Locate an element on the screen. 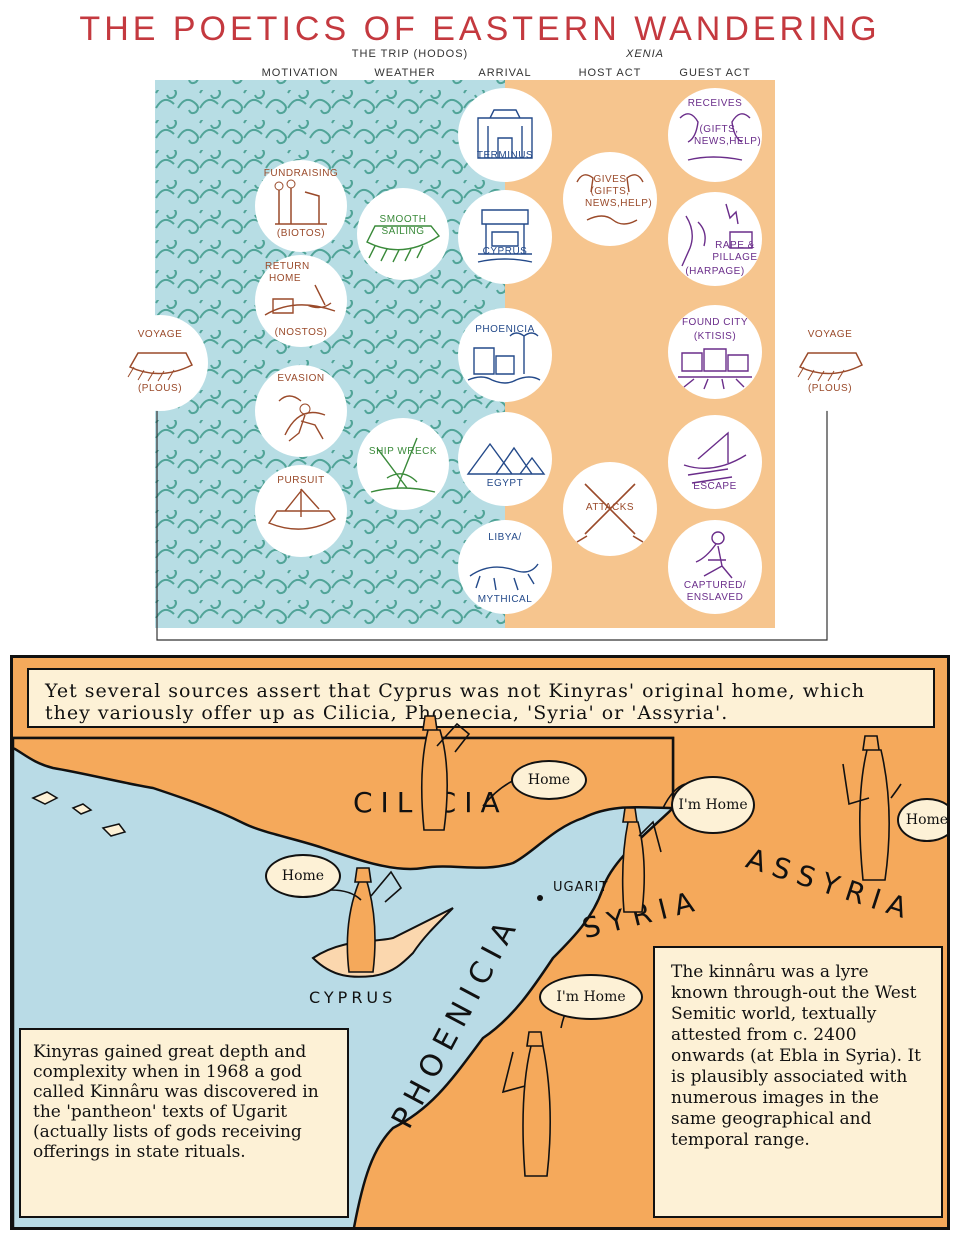 The width and height of the screenshot is (960, 1240). arrival-terminus: TERMINUS is located at coordinates (505, 135).